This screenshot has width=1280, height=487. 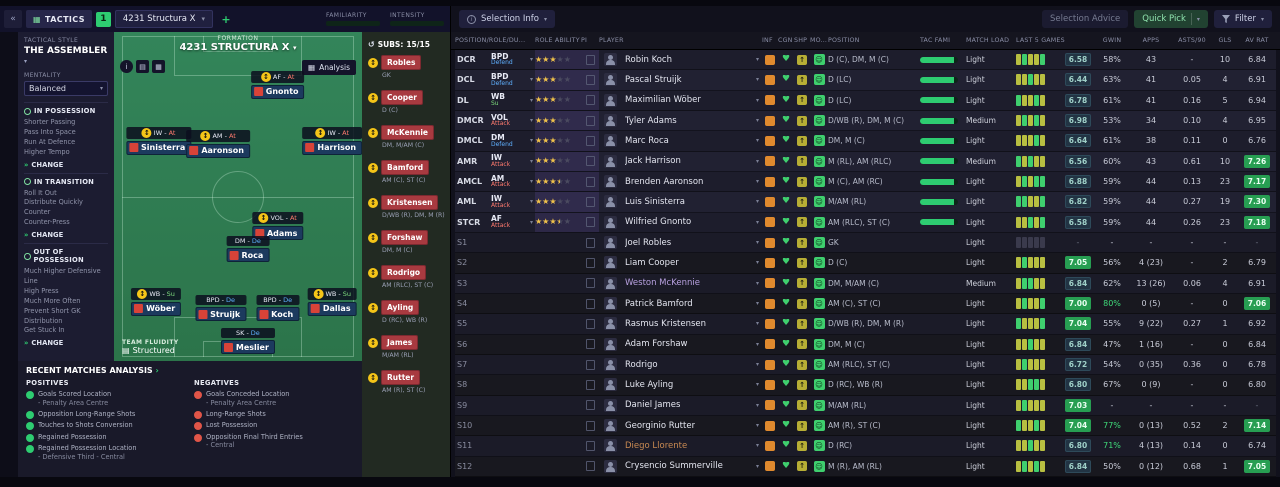 I want to click on role-cell: IW Attack ▾, so click(x=512, y=161).